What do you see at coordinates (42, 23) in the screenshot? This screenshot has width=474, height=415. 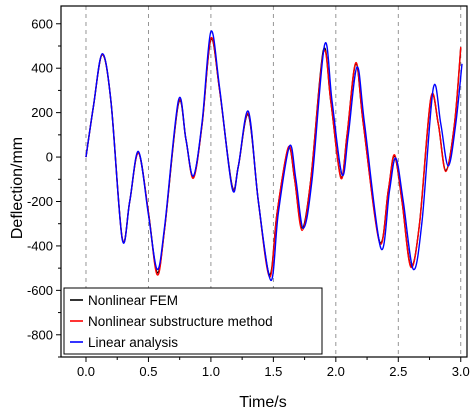 I see `y-tick-label-7: 600` at bounding box center [42, 23].